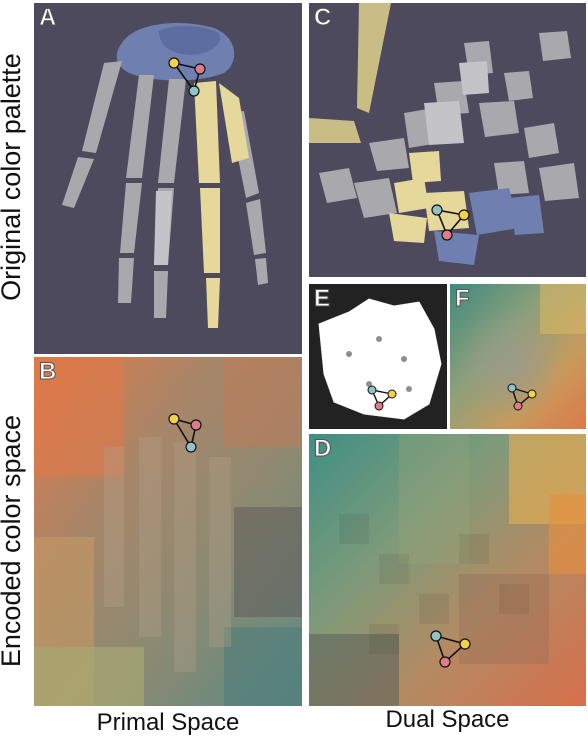 The height and width of the screenshot is (743, 588). I want to click on row-label-encoded-space: Encoded color space, so click(13, 541).